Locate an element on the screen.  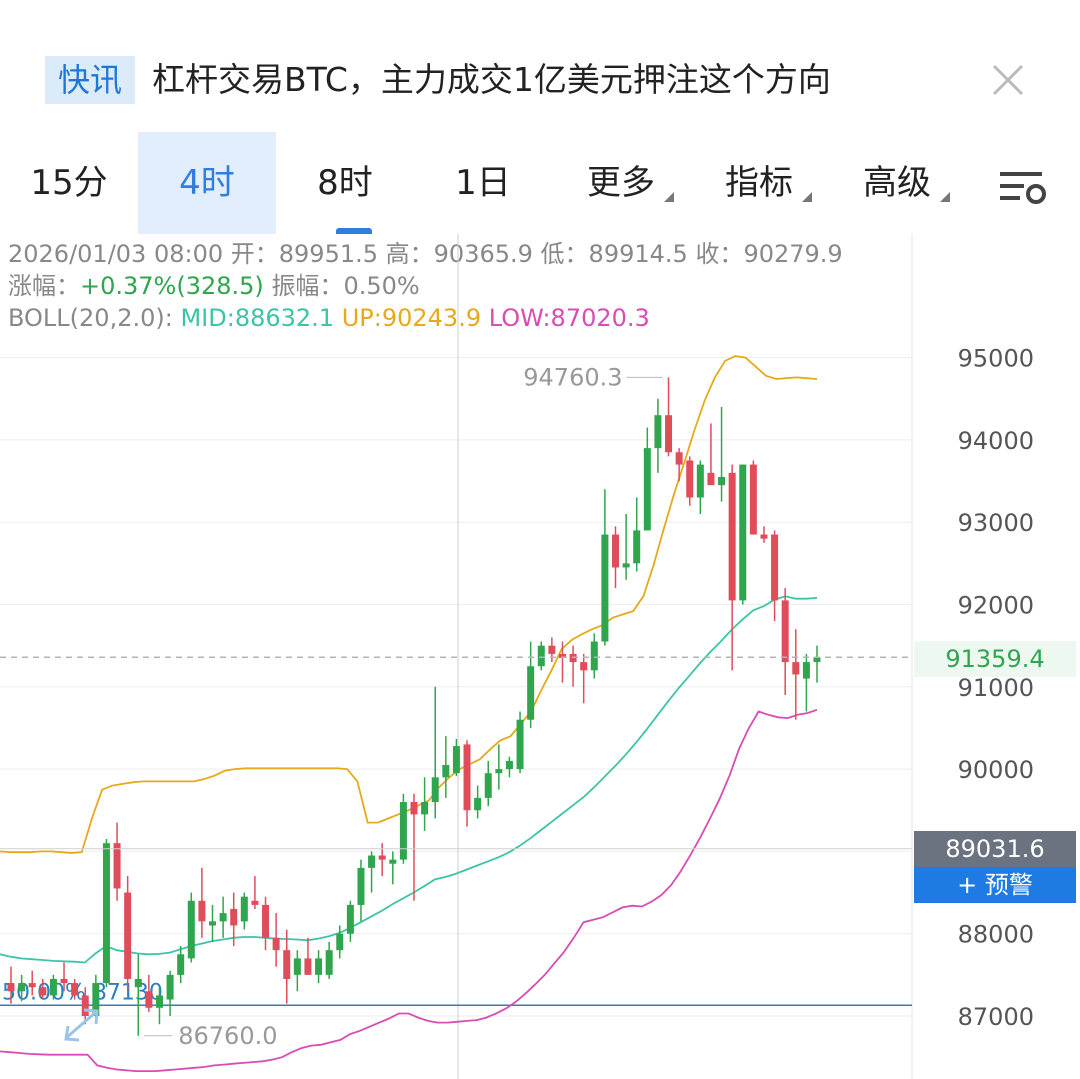
expand-arrows-icon is located at coordinates (81, 1025).